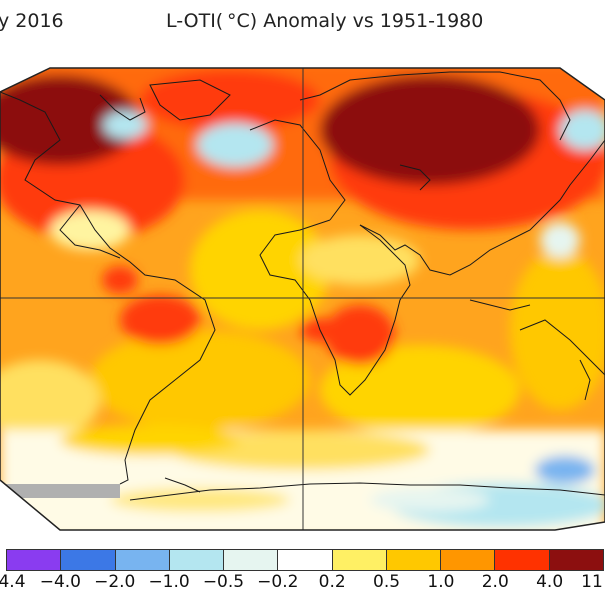  Describe the element at coordinates (325, 21) in the screenshot. I see `map-title: L-OTI( °C) Anomaly vs 1951-1980` at that location.